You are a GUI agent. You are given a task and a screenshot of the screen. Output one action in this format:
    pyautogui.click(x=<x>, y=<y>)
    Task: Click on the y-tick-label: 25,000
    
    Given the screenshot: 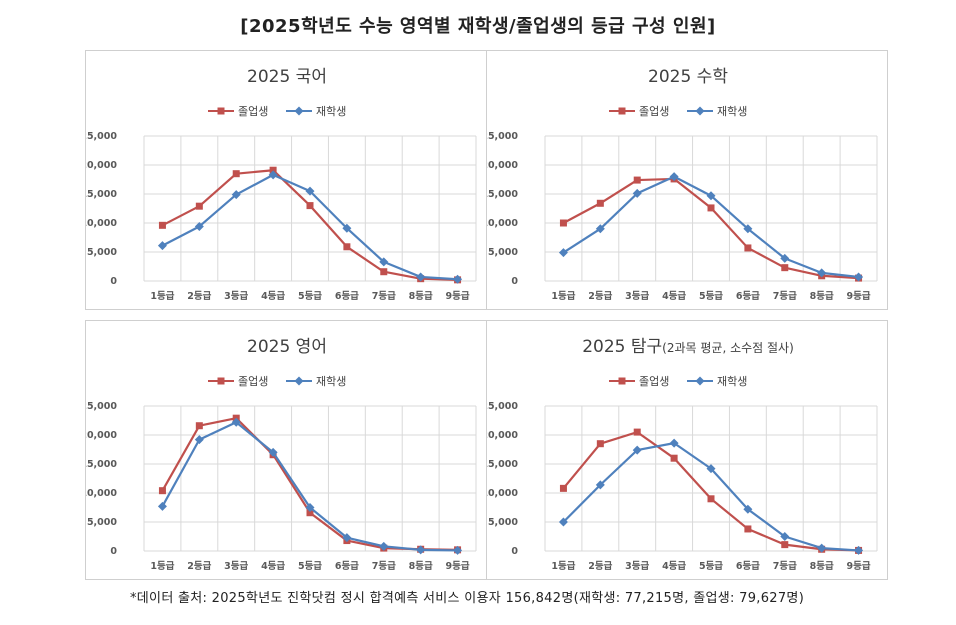 What is the action you would take?
    pyautogui.click(x=101, y=136)
    